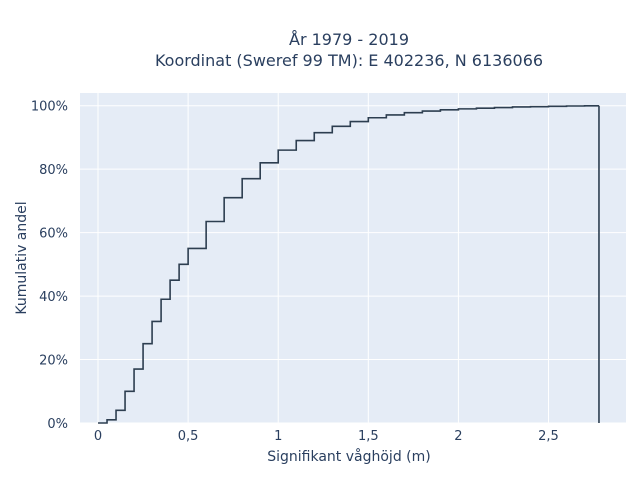  Describe the element at coordinates (98, 436) in the screenshot. I see `x-tick-label: 0` at that location.